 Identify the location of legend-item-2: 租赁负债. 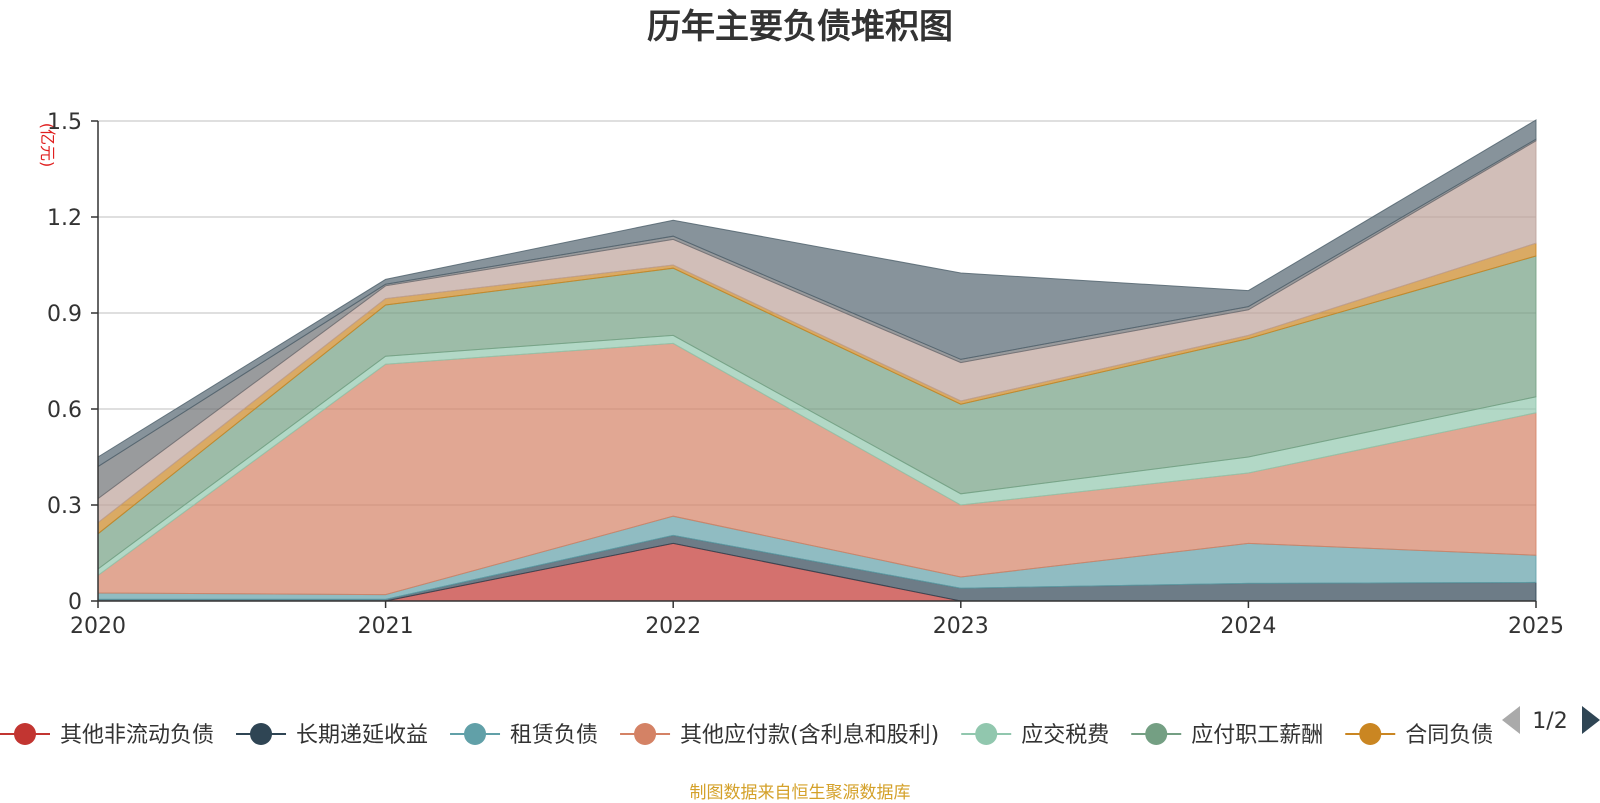
(524, 735).